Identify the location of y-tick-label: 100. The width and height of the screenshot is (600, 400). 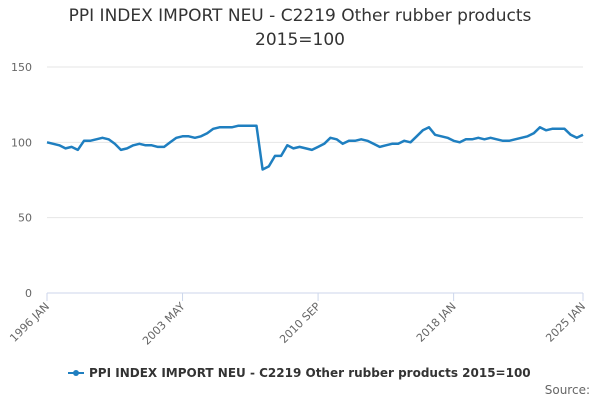
(21, 142).